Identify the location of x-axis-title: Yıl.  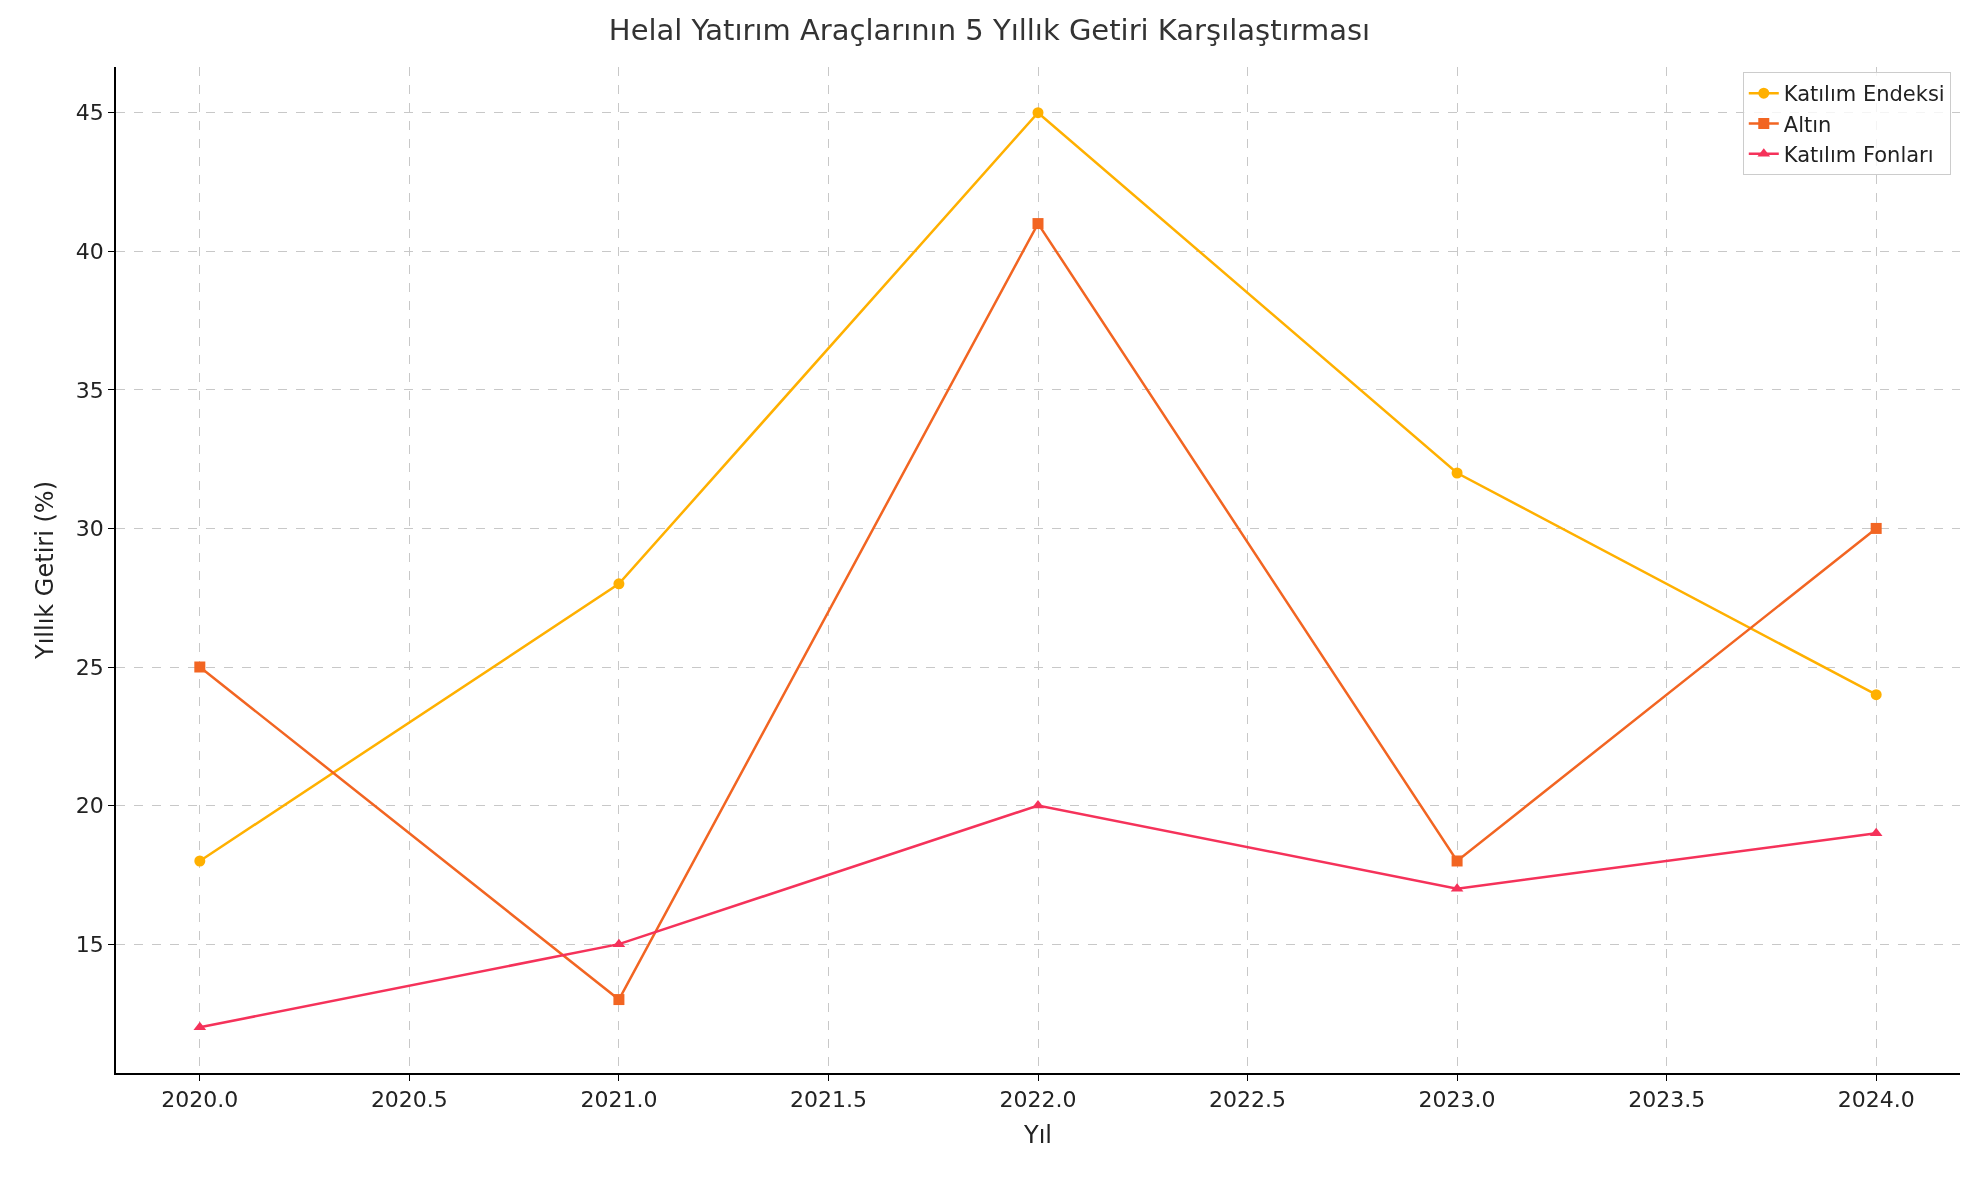
(1037, 1134).